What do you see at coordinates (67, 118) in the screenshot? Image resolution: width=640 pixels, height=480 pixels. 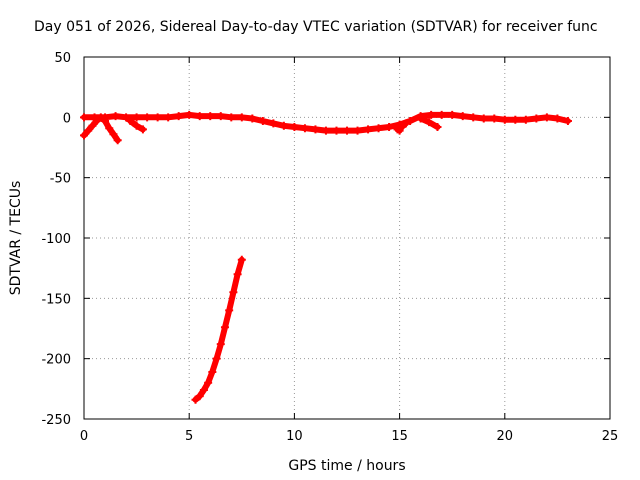 I see `y-tick-label: 0` at bounding box center [67, 118].